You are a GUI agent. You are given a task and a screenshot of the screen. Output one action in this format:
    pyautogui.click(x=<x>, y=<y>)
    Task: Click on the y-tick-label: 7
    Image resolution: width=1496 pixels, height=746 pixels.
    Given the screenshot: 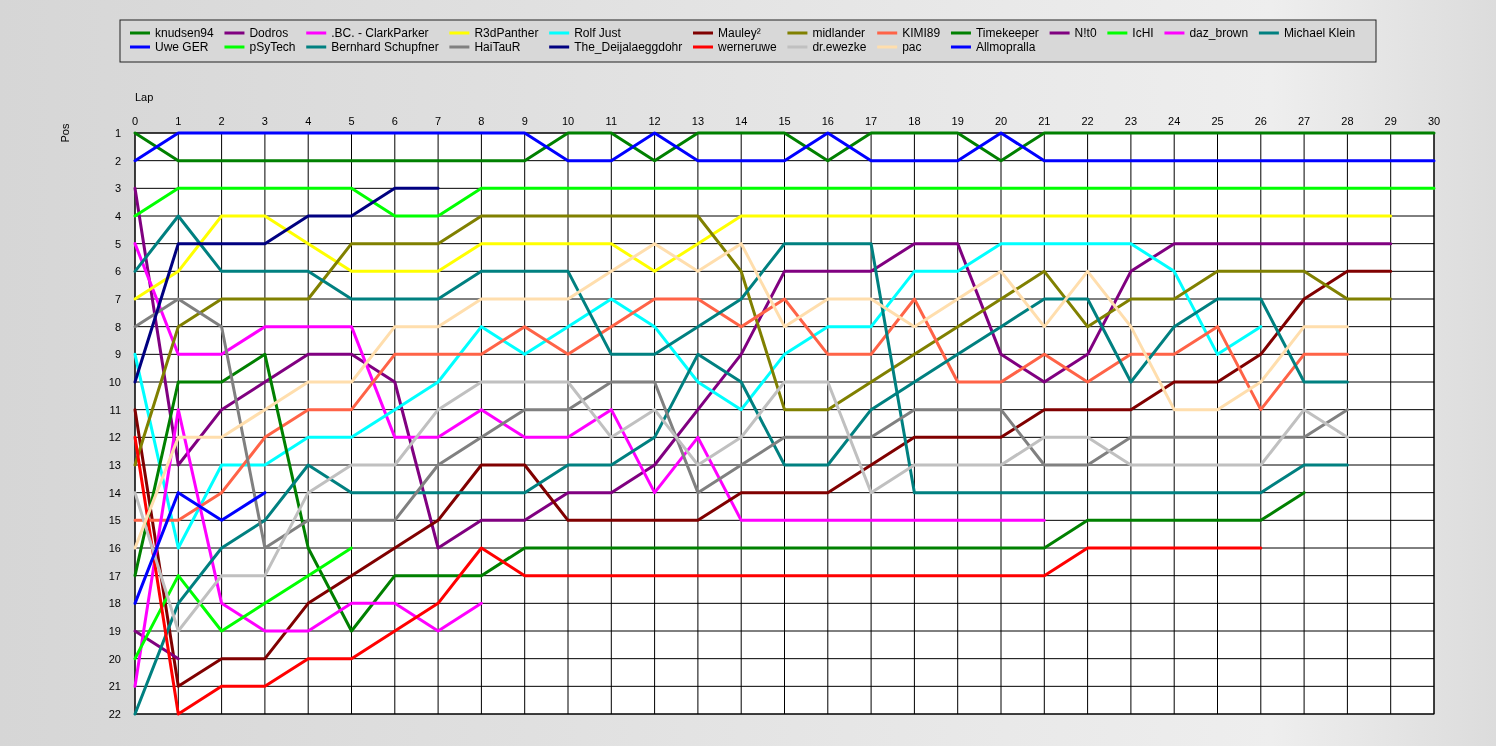 What is the action you would take?
    pyautogui.click(x=117, y=299)
    